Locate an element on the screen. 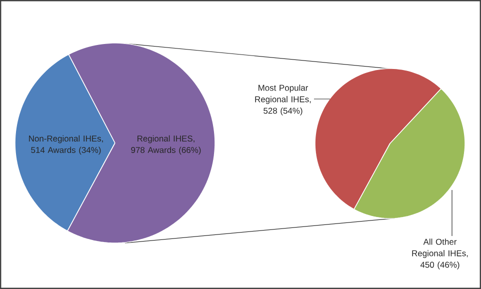 Image resolution: width=481 pixels, height=289 pixels. slice-label: Most Popular Regional IHEs, 528 (54%) is located at coordinates (283, 100).